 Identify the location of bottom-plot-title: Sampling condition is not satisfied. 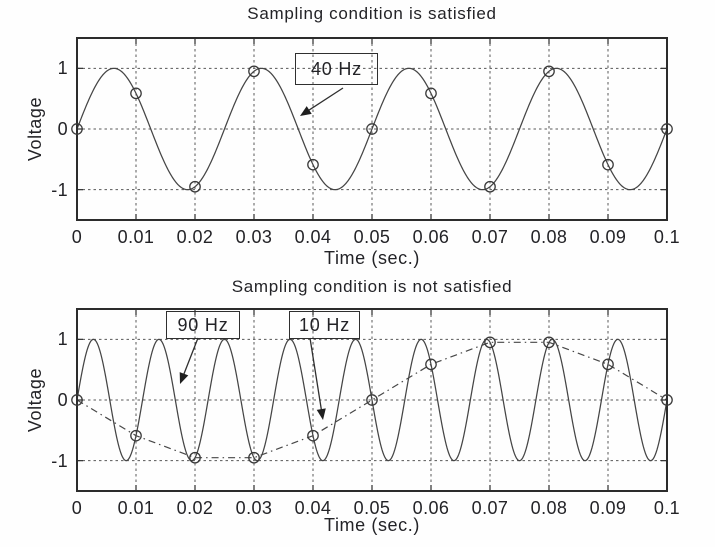
(372, 286).